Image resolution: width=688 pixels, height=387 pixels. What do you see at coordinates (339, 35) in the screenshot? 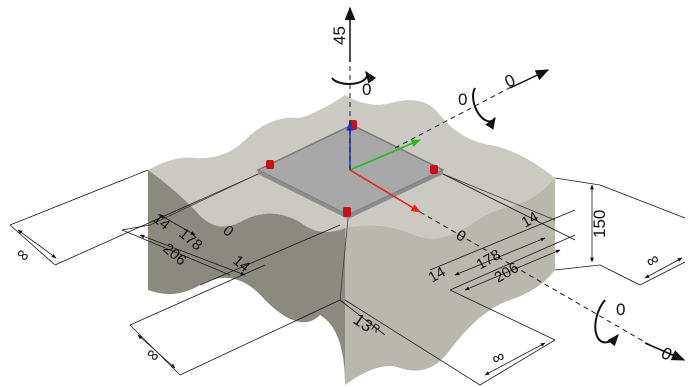
I see `rotation-z-load-label: 45` at bounding box center [339, 35].